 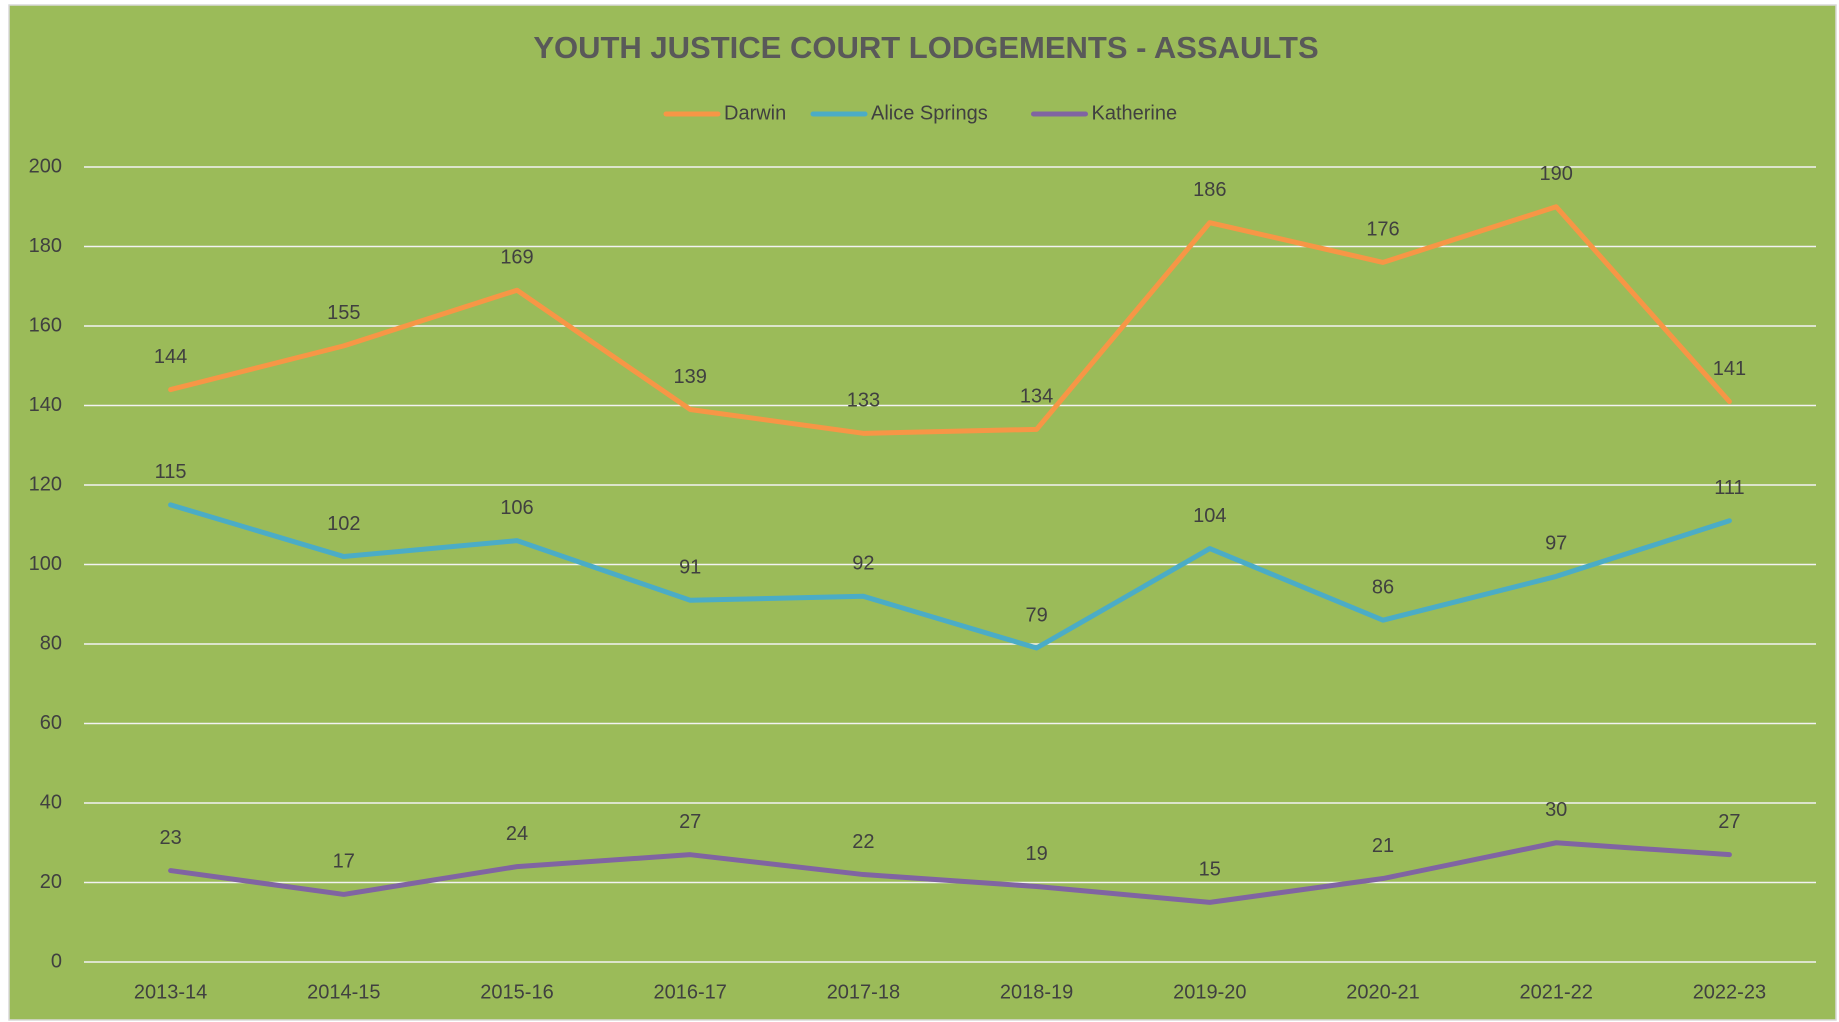 I want to click on y-tick-label: 80, so click(x=51, y=643).